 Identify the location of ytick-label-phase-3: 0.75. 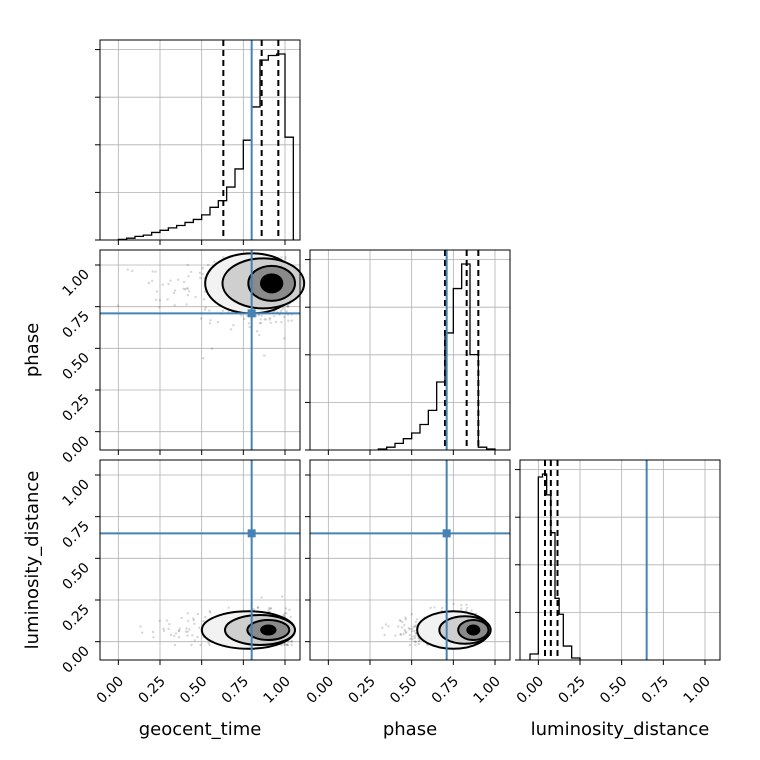
(75, 324).